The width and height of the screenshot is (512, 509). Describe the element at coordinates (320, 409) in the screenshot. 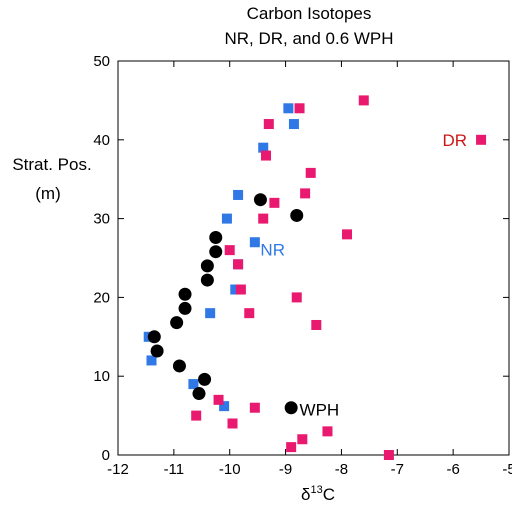

I see `annotation-wph: WPH` at that location.